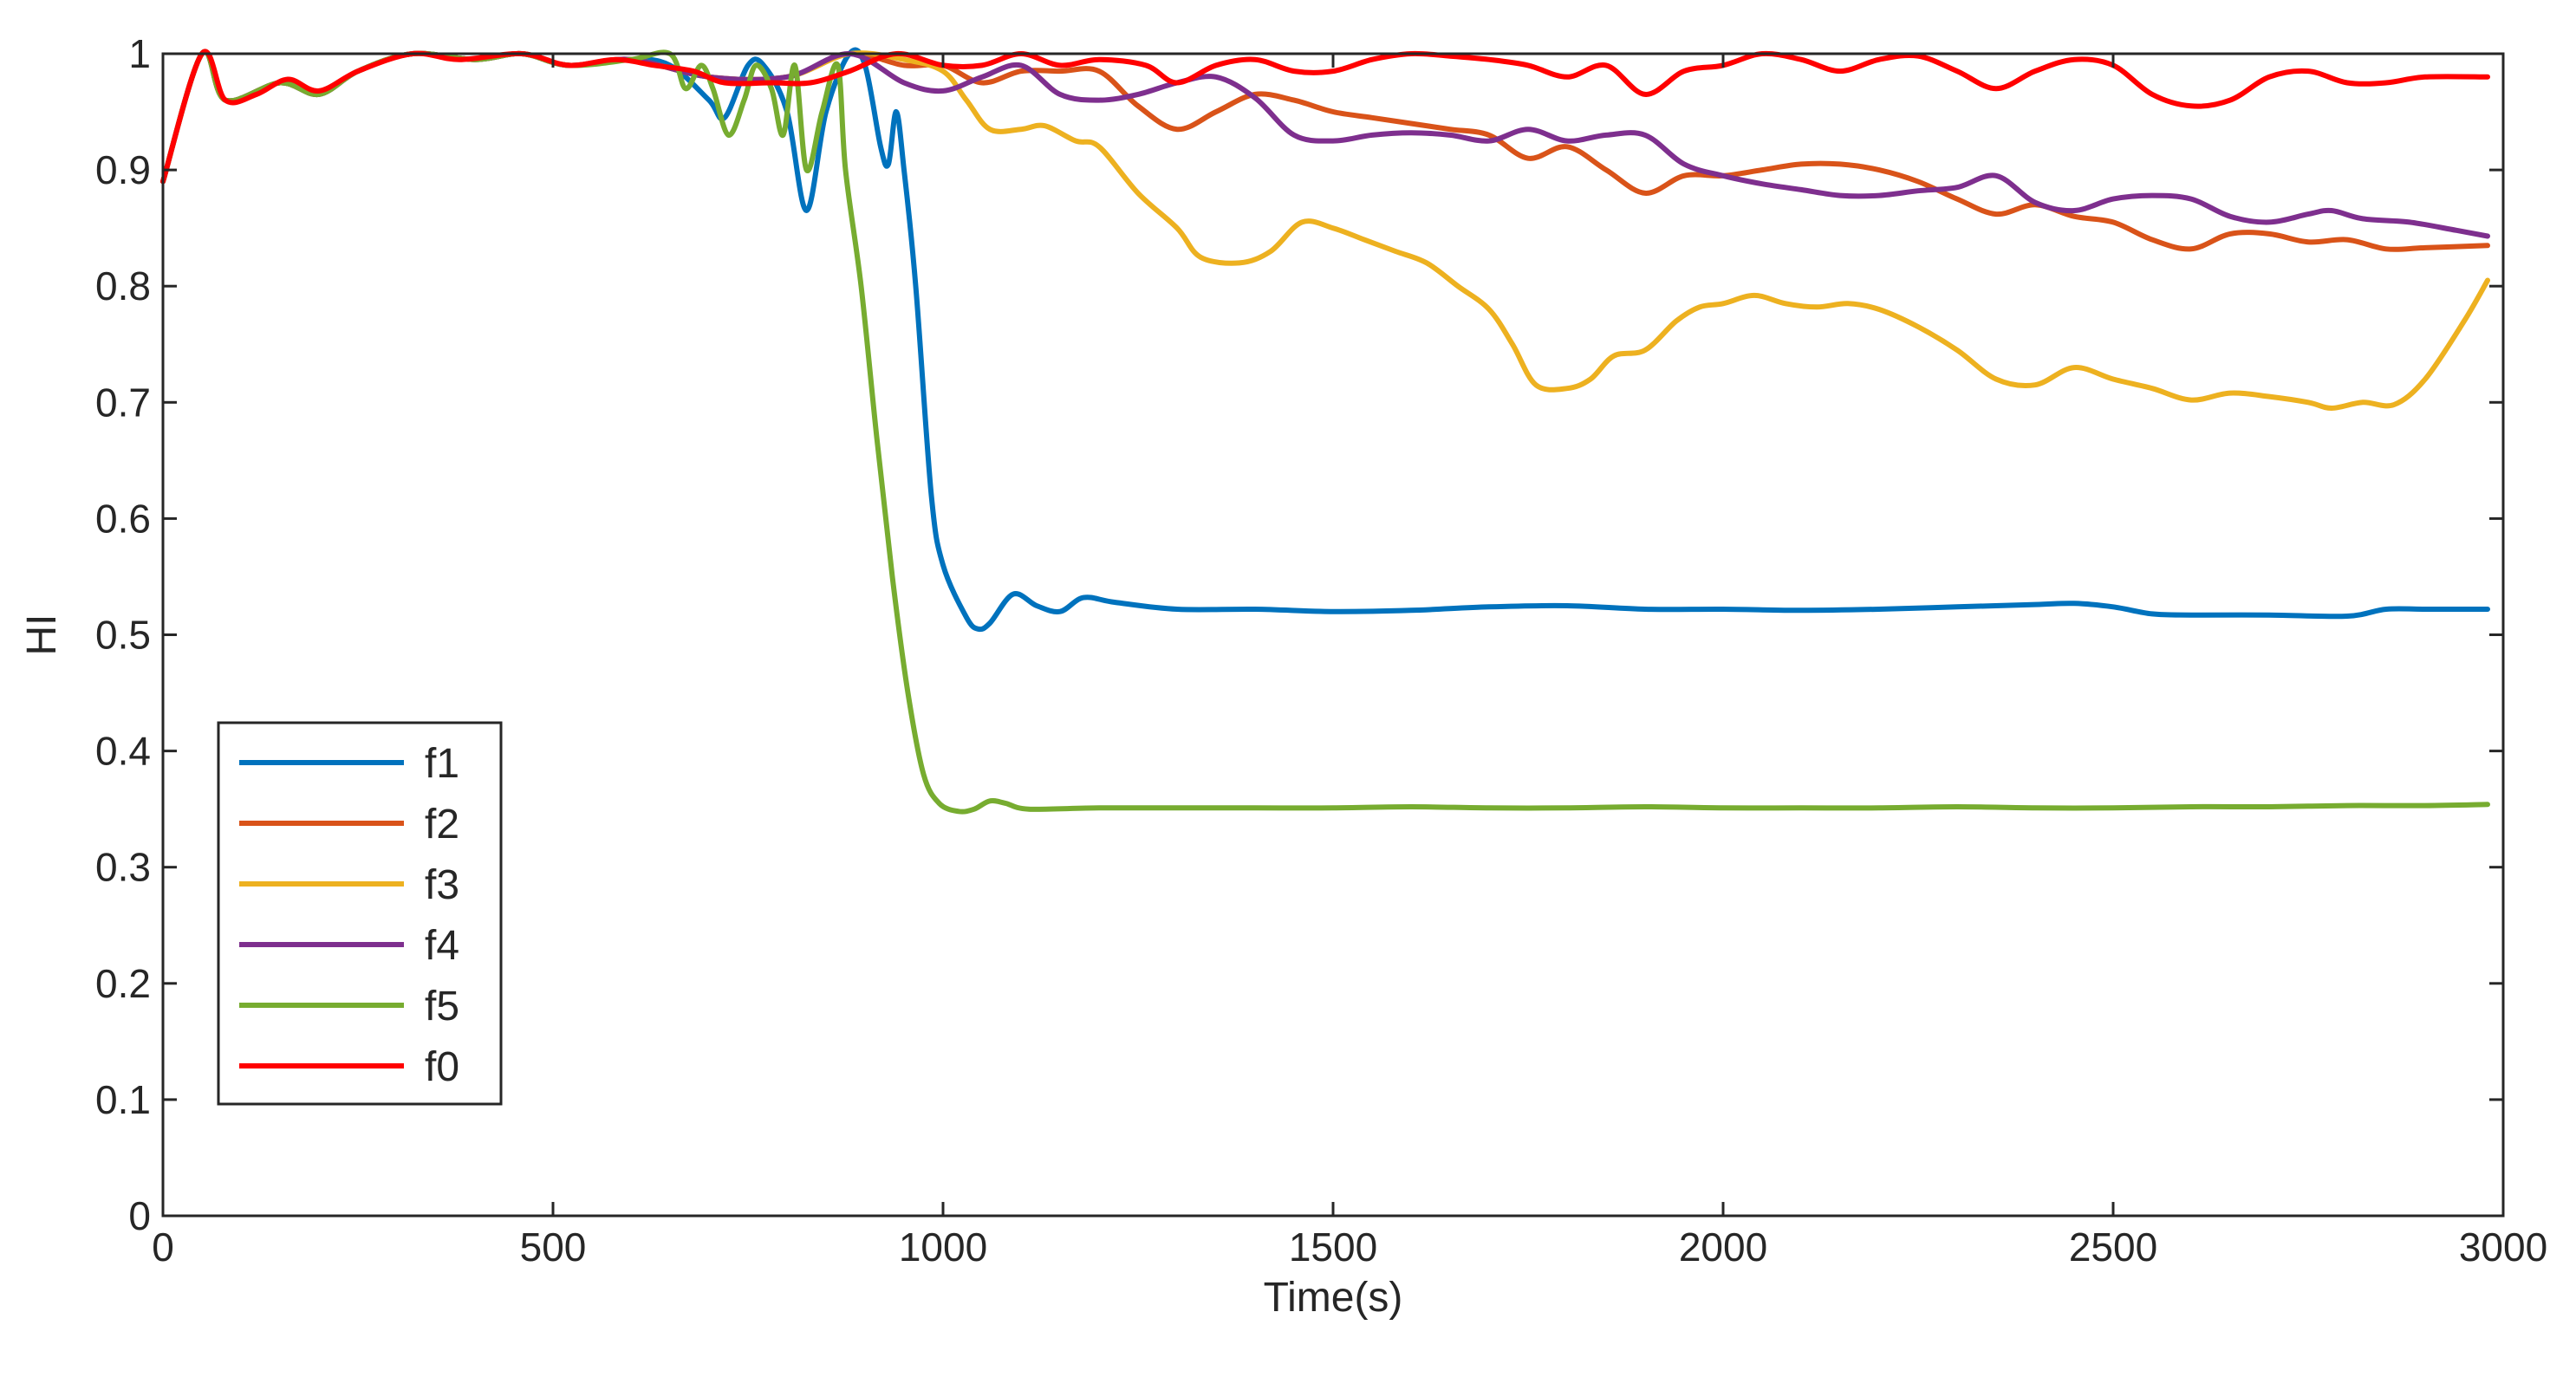 This screenshot has height=1377, width=2576. What do you see at coordinates (2503, 1247) in the screenshot?
I see `x-tick-label: 3000` at bounding box center [2503, 1247].